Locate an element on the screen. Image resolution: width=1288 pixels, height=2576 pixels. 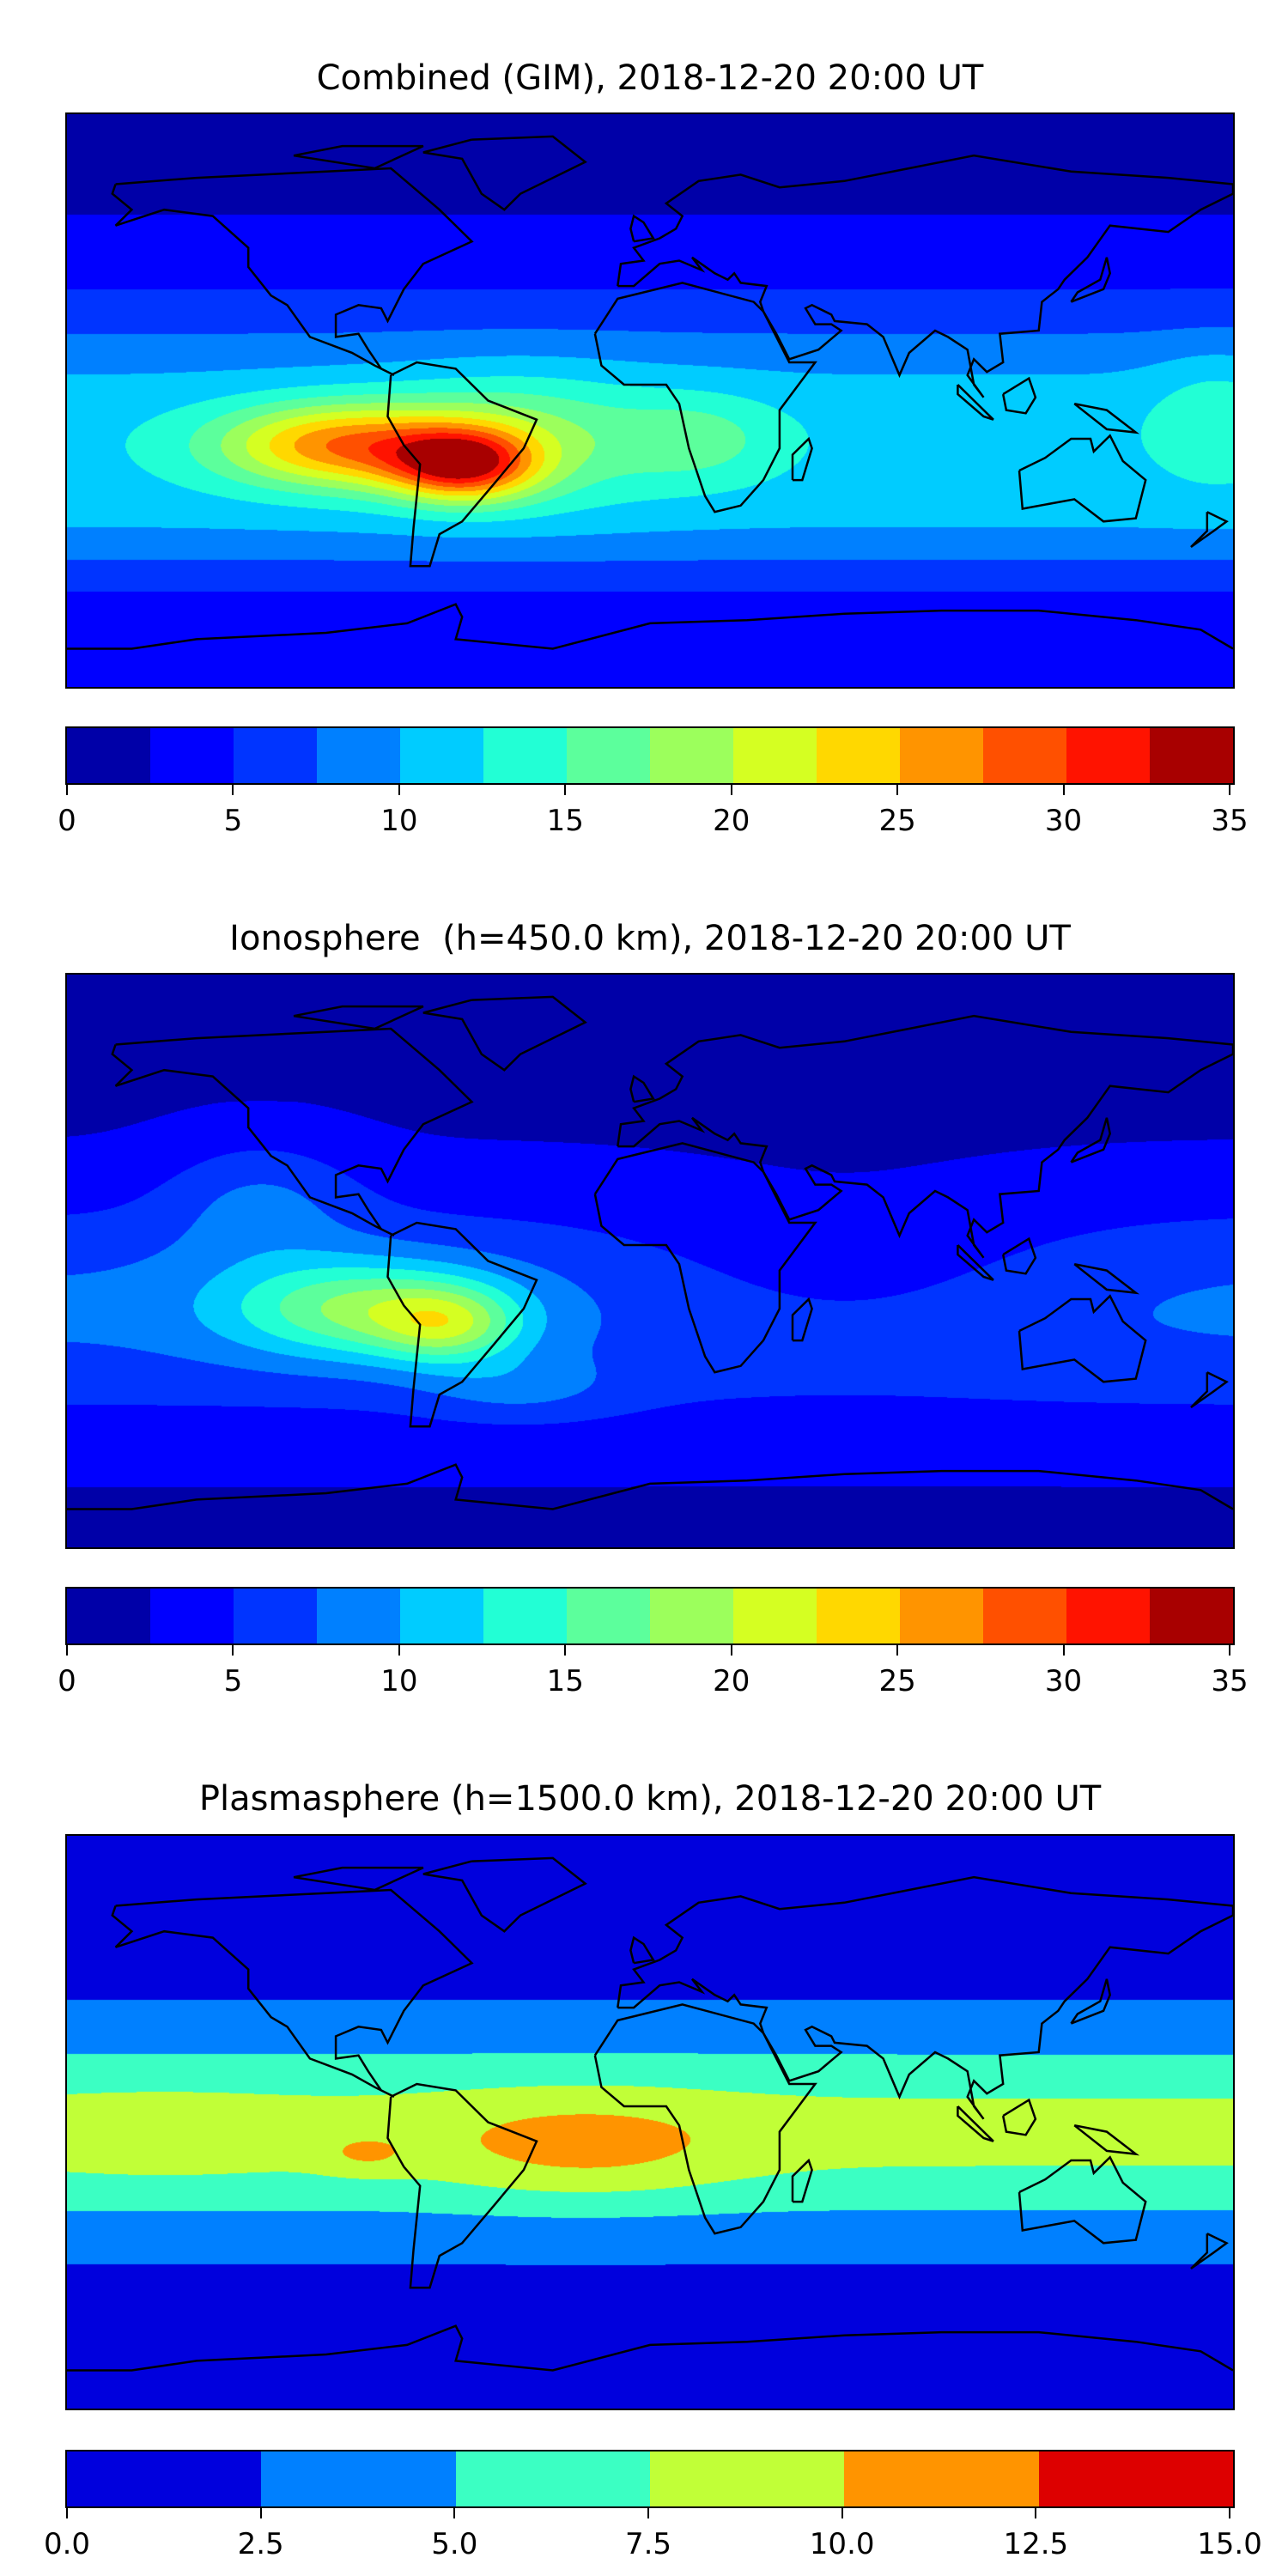
colorbar-tick-label: 15 is located at coordinates (565, 821).